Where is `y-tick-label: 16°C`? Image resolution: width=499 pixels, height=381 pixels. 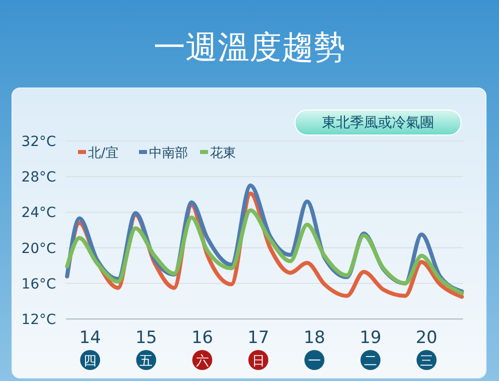 y-tick-label: 16°C is located at coordinates (38, 284).